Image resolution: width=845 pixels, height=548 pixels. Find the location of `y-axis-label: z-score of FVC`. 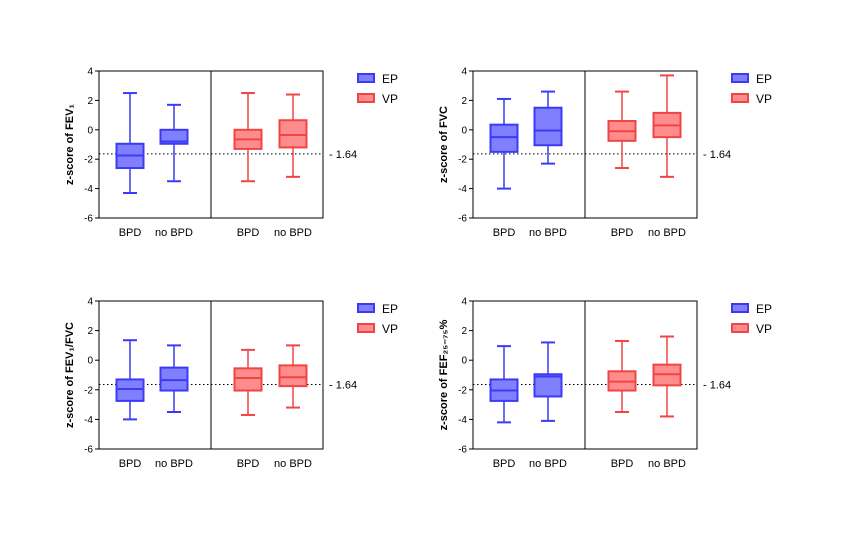

y-axis-label: z-score of FVC is located at coordinates (444, 144).